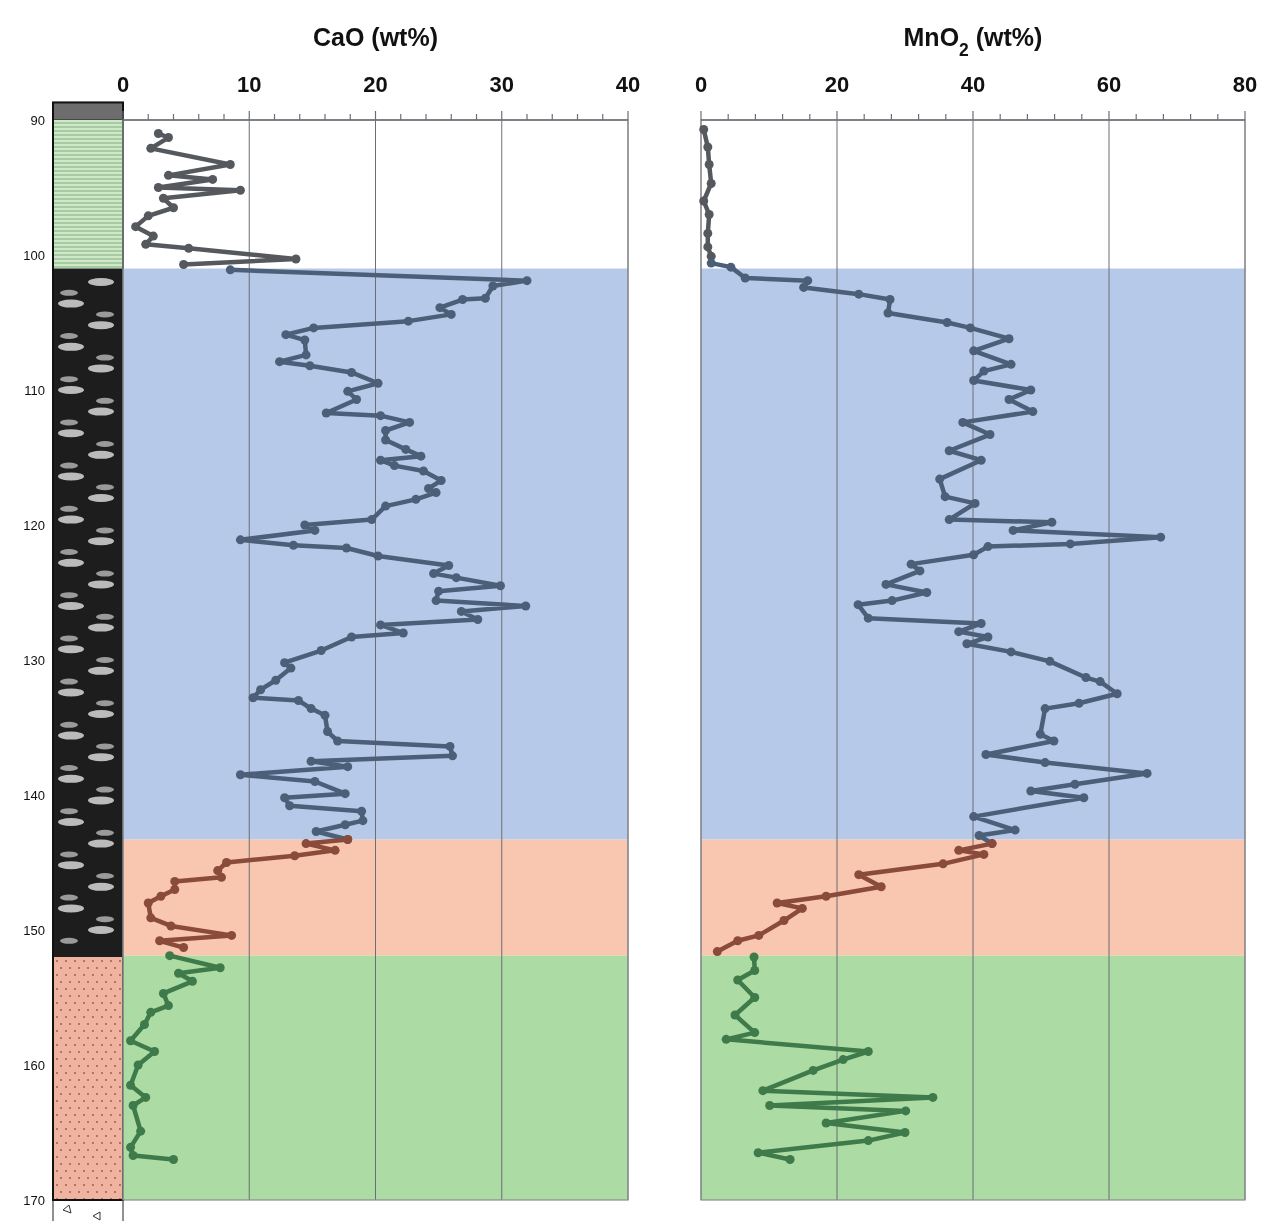  What do you see at coordinates (501, 84) in the screenshot?
I see `x-tick-label: 30` at bounding box center [501, 84].